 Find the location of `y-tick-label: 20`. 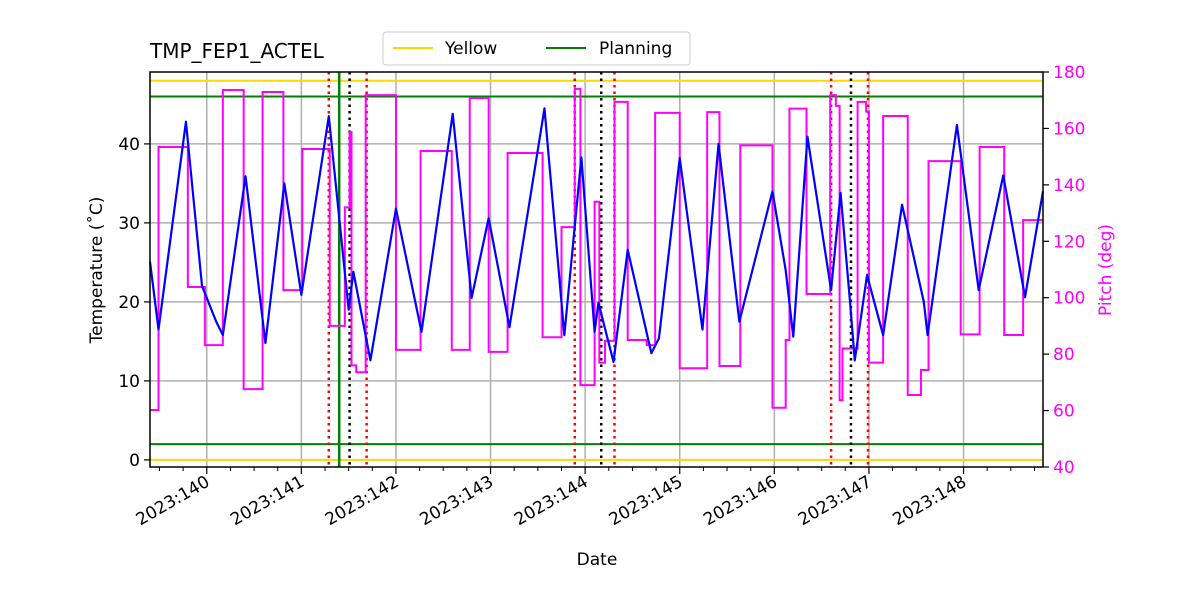

y-tick-label: 20 is located at coordinates (129, 303).